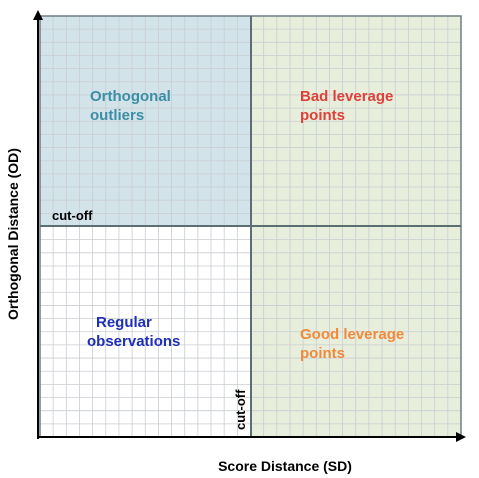  Describe the element at coordinates (322, 353) in the screenshot. I see `good-leverage-label-line2: points` at that location.